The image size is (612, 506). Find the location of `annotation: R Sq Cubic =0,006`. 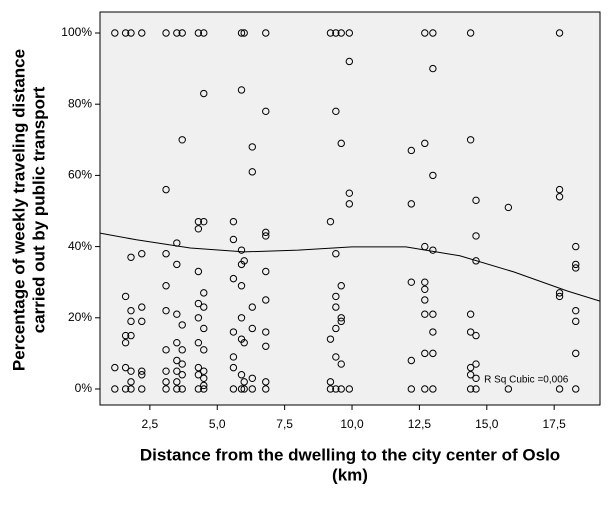

annotation: R Sq Cubic =0,006 is located at coordinates (526, 380).